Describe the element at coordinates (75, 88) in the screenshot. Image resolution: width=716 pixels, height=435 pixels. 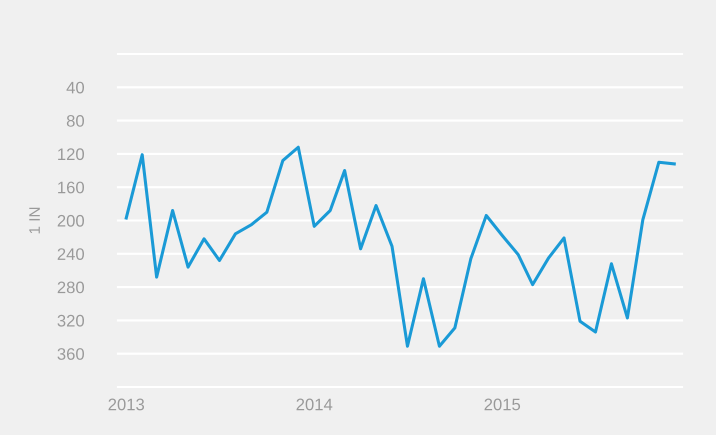
I see `y-tick-label: 40` at that location.